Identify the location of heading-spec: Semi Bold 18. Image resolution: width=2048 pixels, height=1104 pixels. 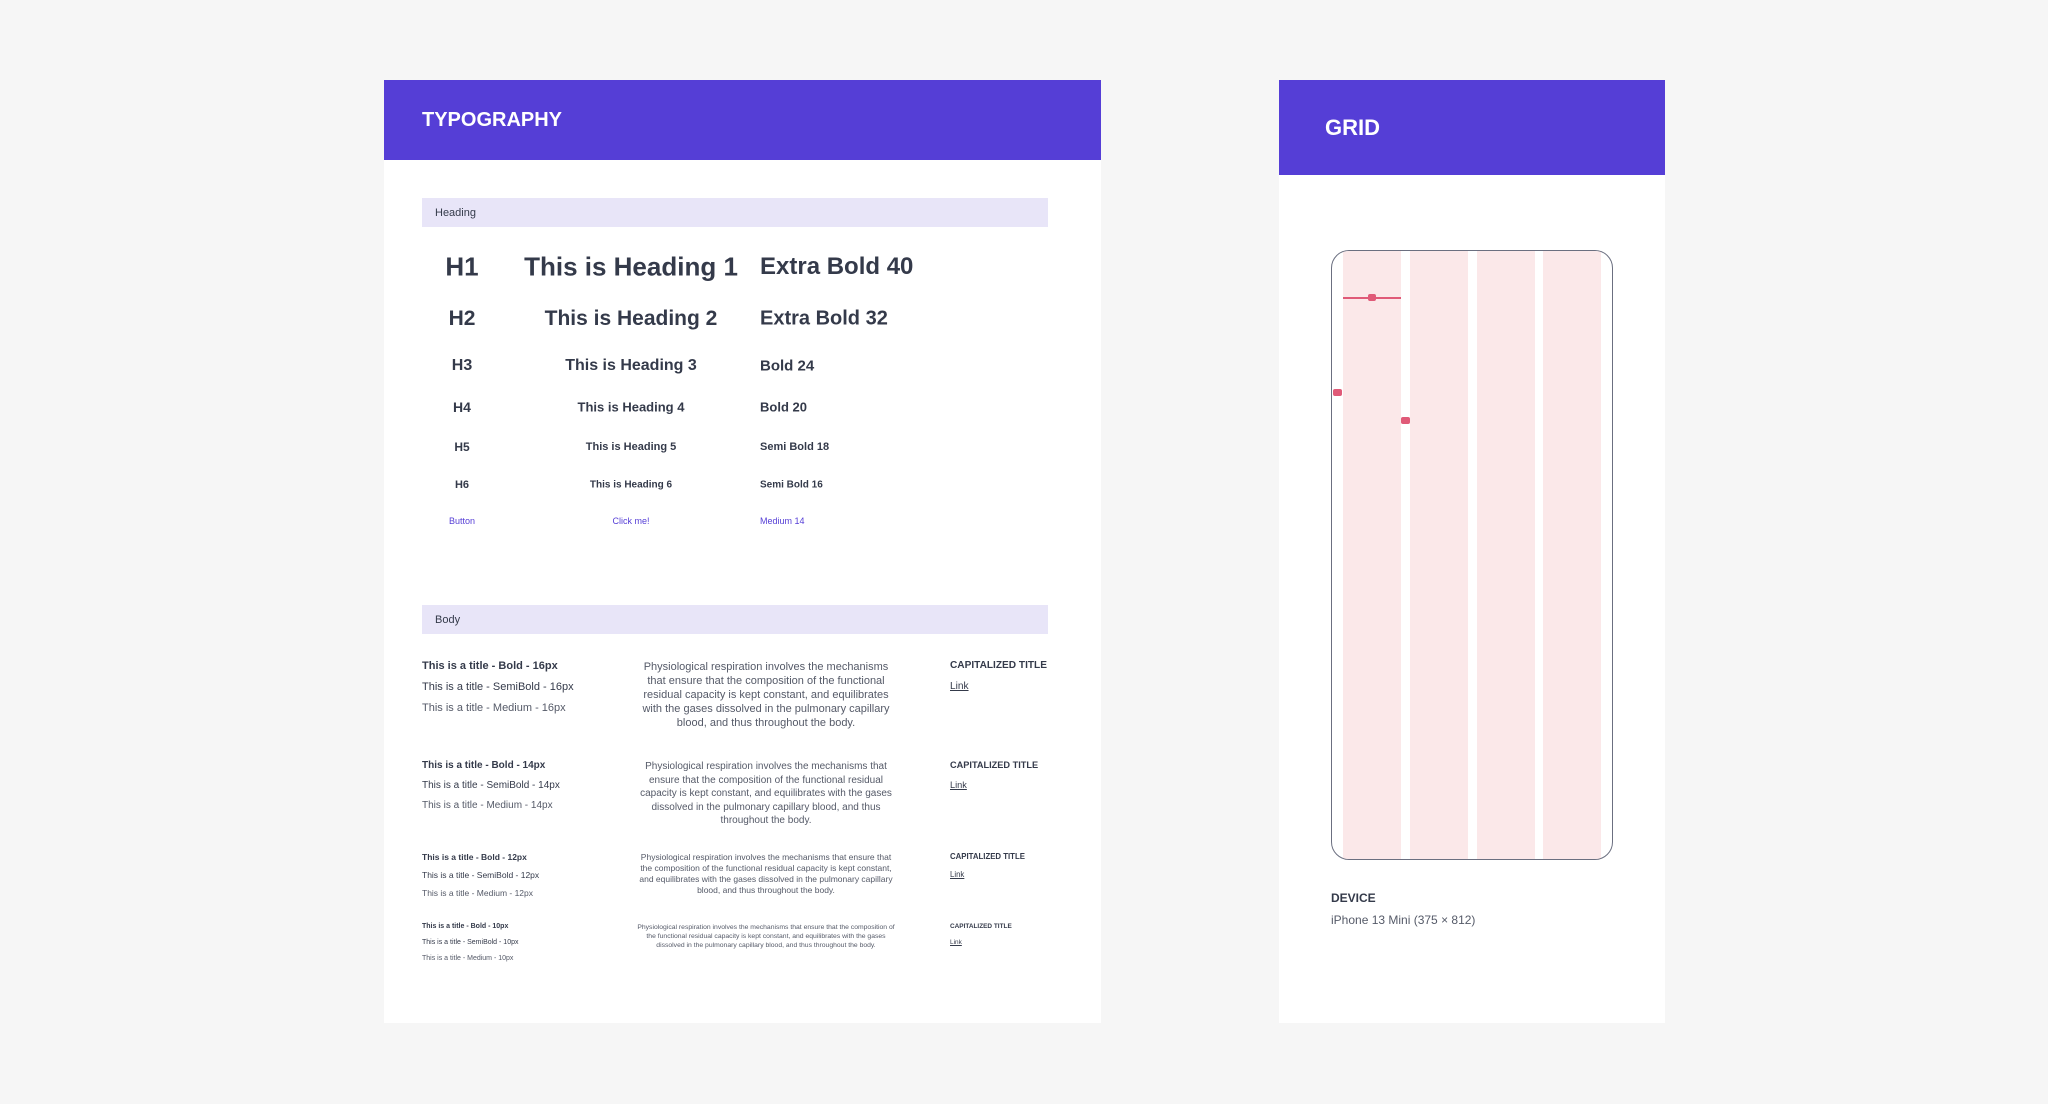
(795, 447).